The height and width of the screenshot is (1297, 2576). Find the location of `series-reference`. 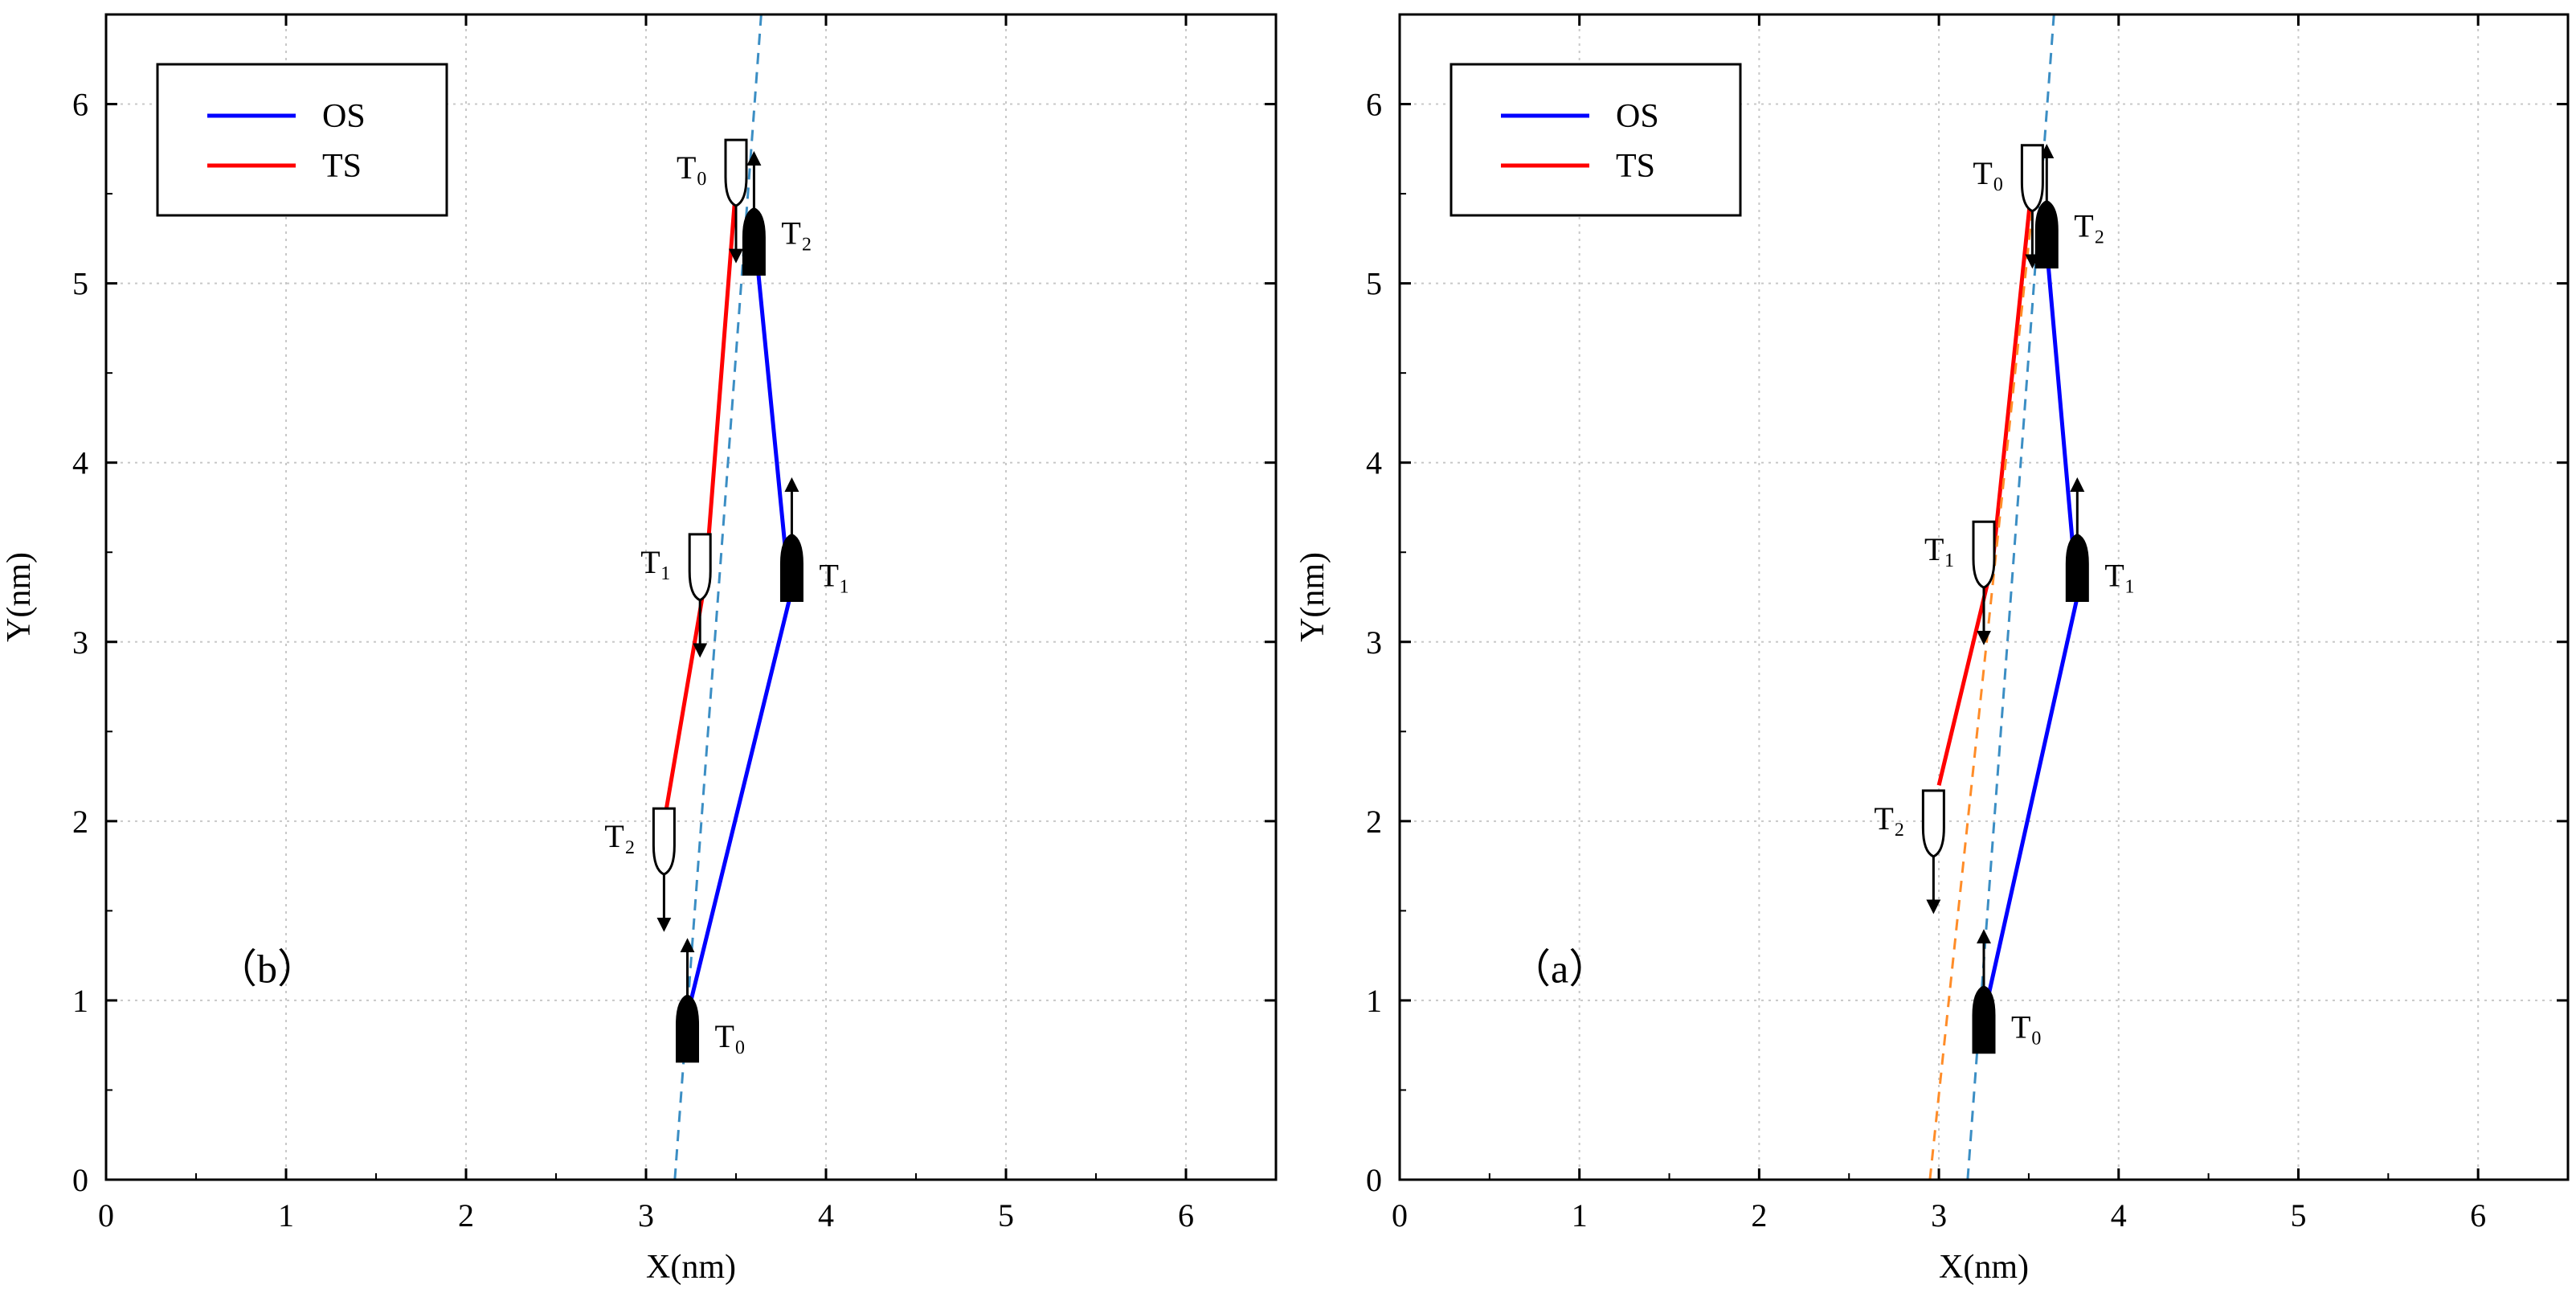

series-reference is located at coordinates (718, 597).